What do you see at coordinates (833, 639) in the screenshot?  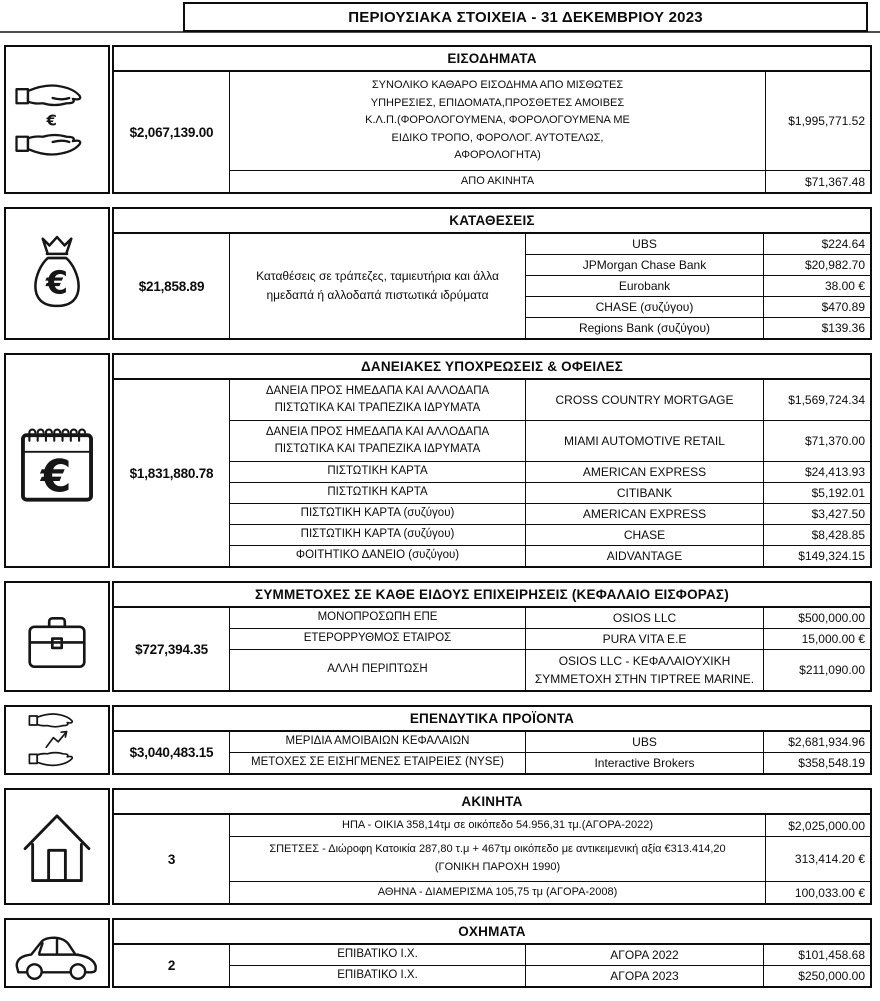 I see `row-value: 15,000.00 €` at bounding box center [833, 639].